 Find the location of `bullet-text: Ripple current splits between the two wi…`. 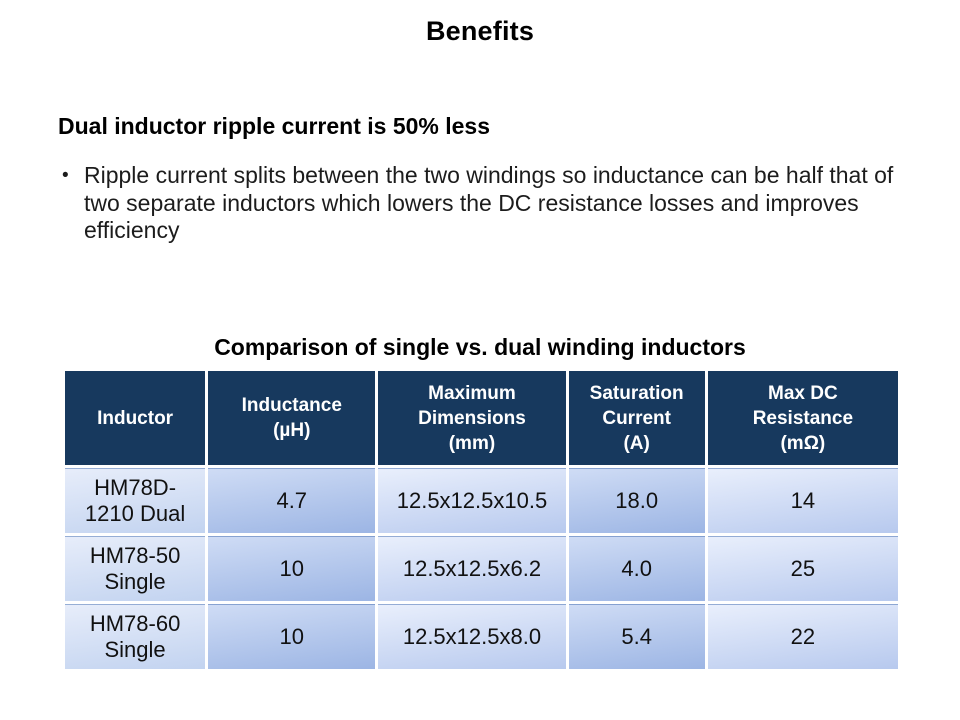

bullet-text: Ripple current splits between the two wi… is located at coordinates (489, 202).